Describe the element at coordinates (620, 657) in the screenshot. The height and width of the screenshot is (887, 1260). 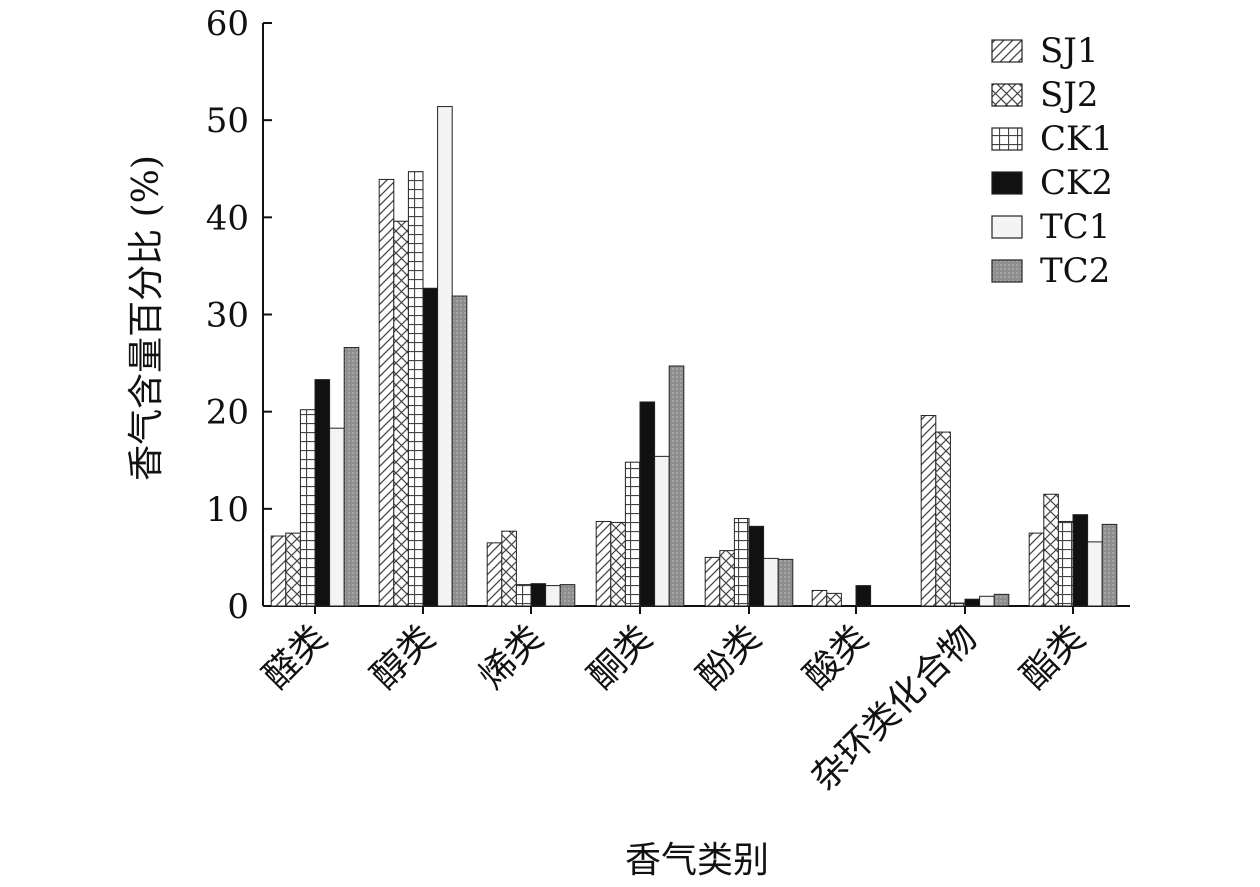
I see `x-category-label: 酮类` at that location.